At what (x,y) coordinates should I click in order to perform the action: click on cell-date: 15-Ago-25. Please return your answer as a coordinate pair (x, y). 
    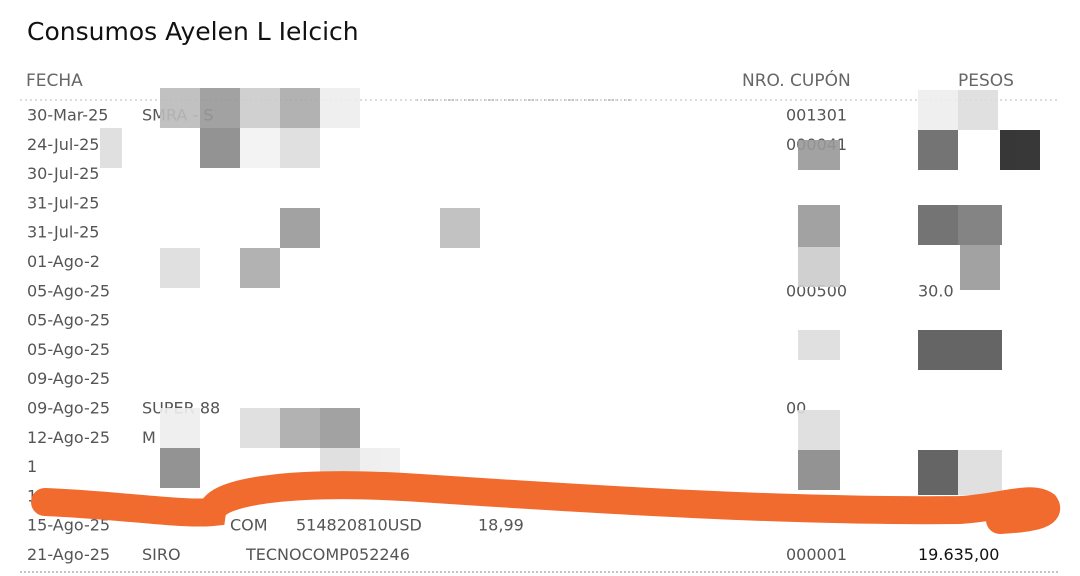
    Looking at the image, I should click on (68, 525).